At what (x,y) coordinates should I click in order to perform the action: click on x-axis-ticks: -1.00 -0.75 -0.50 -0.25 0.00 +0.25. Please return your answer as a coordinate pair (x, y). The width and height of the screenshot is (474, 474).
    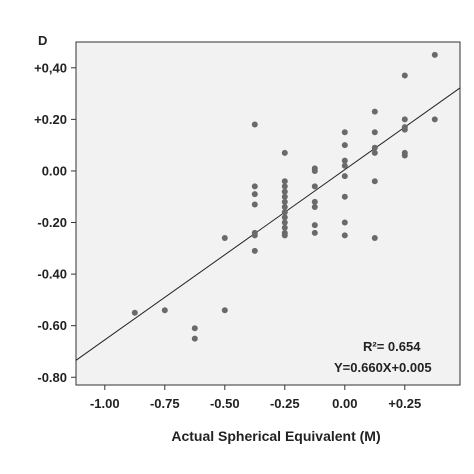
    Looking at the image, I should click on (255, 398).